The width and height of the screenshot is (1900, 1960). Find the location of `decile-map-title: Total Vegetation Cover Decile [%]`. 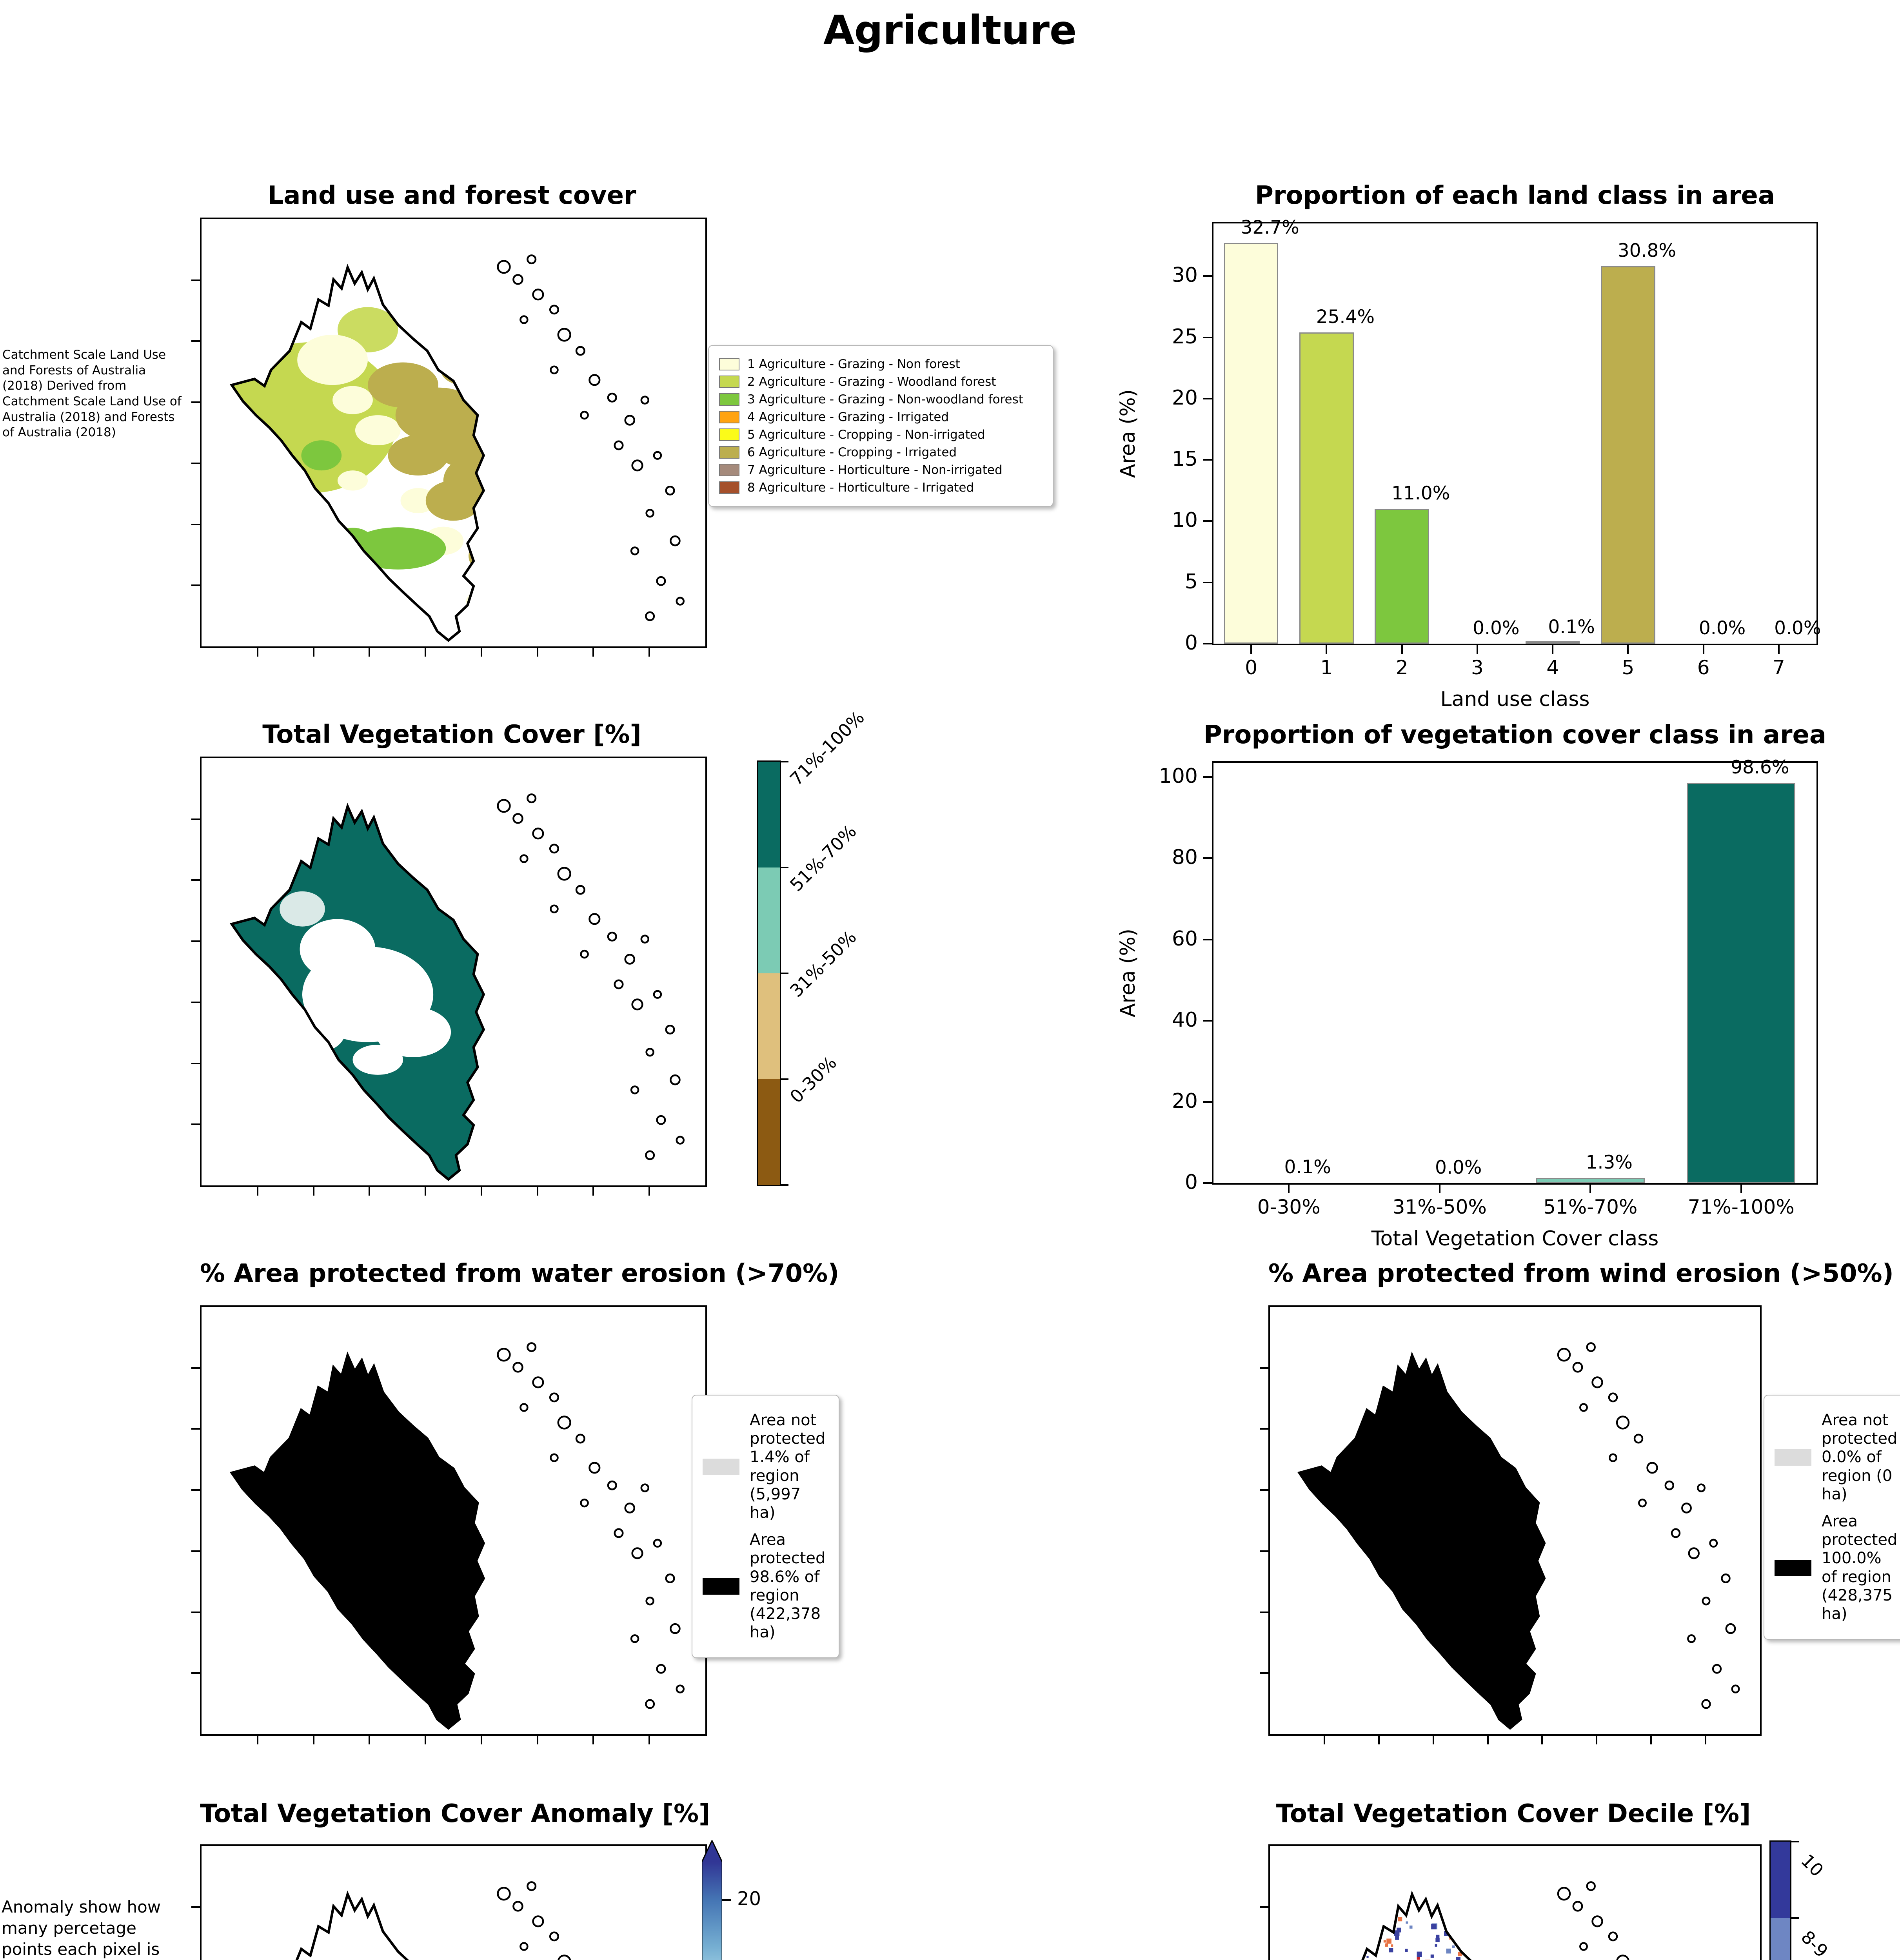

decile-map-title: Total Vegetation Cover Decile [%] is located at coordinates (1513, 1814).